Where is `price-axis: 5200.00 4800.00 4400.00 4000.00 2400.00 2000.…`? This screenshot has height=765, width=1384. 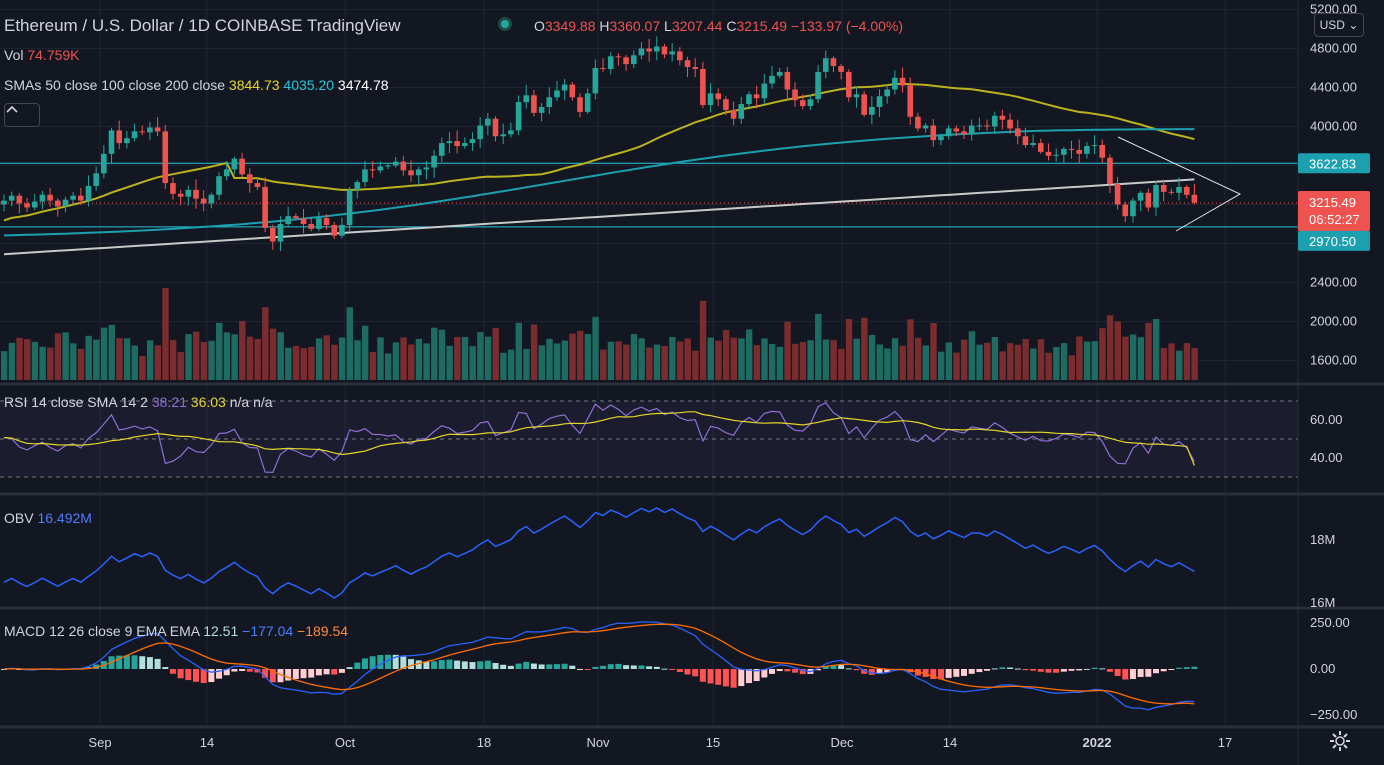
price-axis: 5200.00 4800.00 4400.00 4000.00 2400.00 2000.… is located at coordinates (1333, 362).